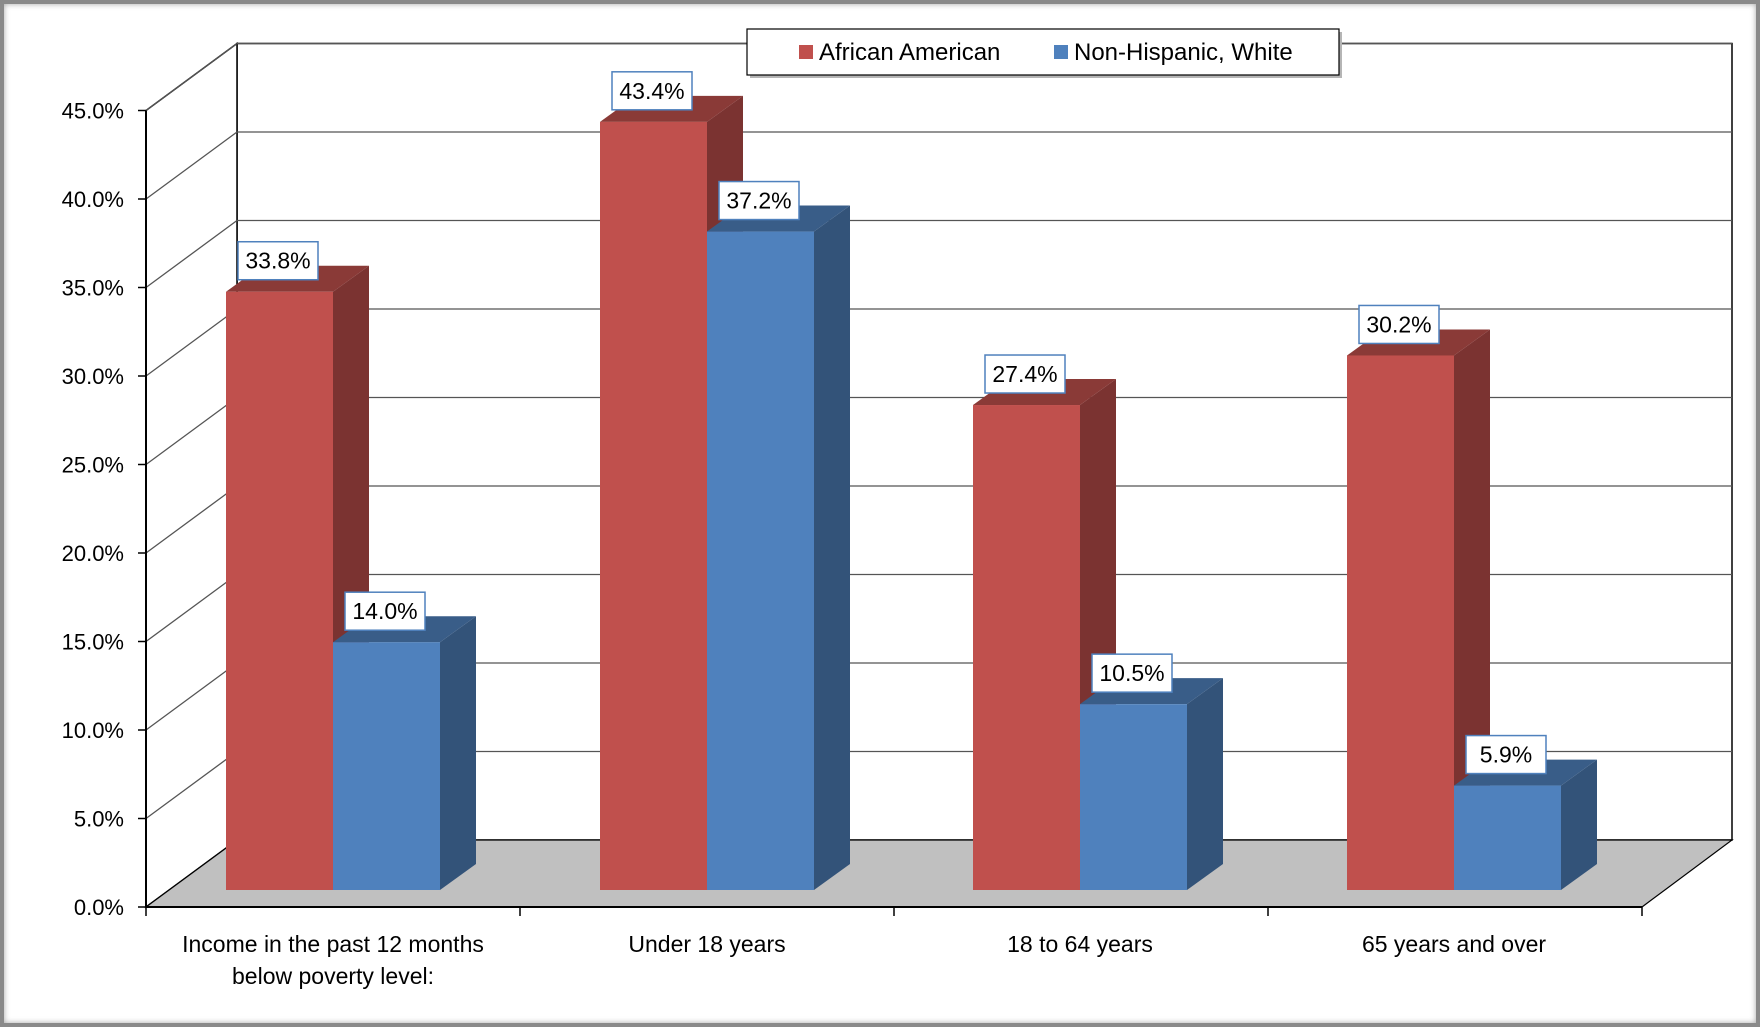 This screenshot has width=1760, height=1031. What do you see at coordinates (93, 199) in the screenshot?
I see `y-tick-label: 40.0%` at bounding box center [93, 199].